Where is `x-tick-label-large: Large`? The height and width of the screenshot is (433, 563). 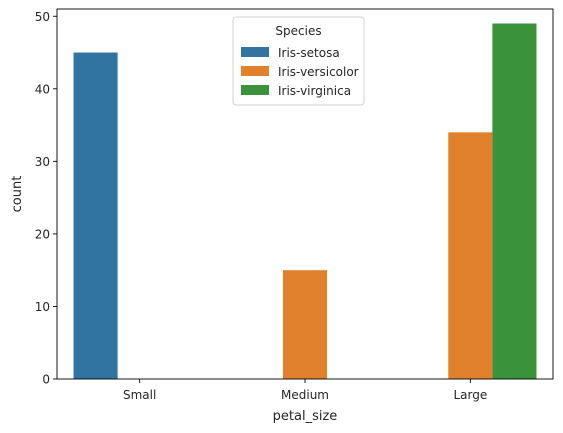 x-tick-label-large: Large is located at coordinates (470, 395).